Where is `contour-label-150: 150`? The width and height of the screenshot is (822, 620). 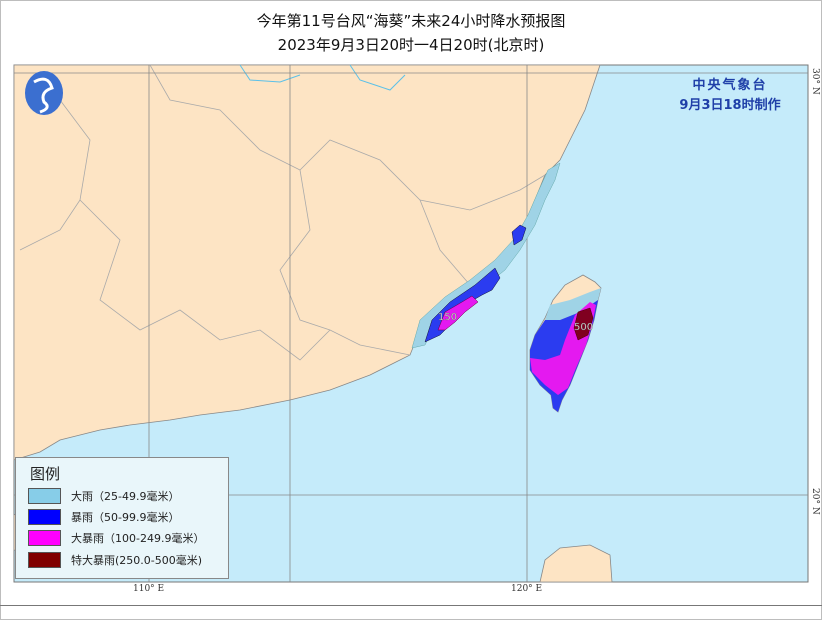
contour-label-150: 150 is located at coordinates (447, 317).